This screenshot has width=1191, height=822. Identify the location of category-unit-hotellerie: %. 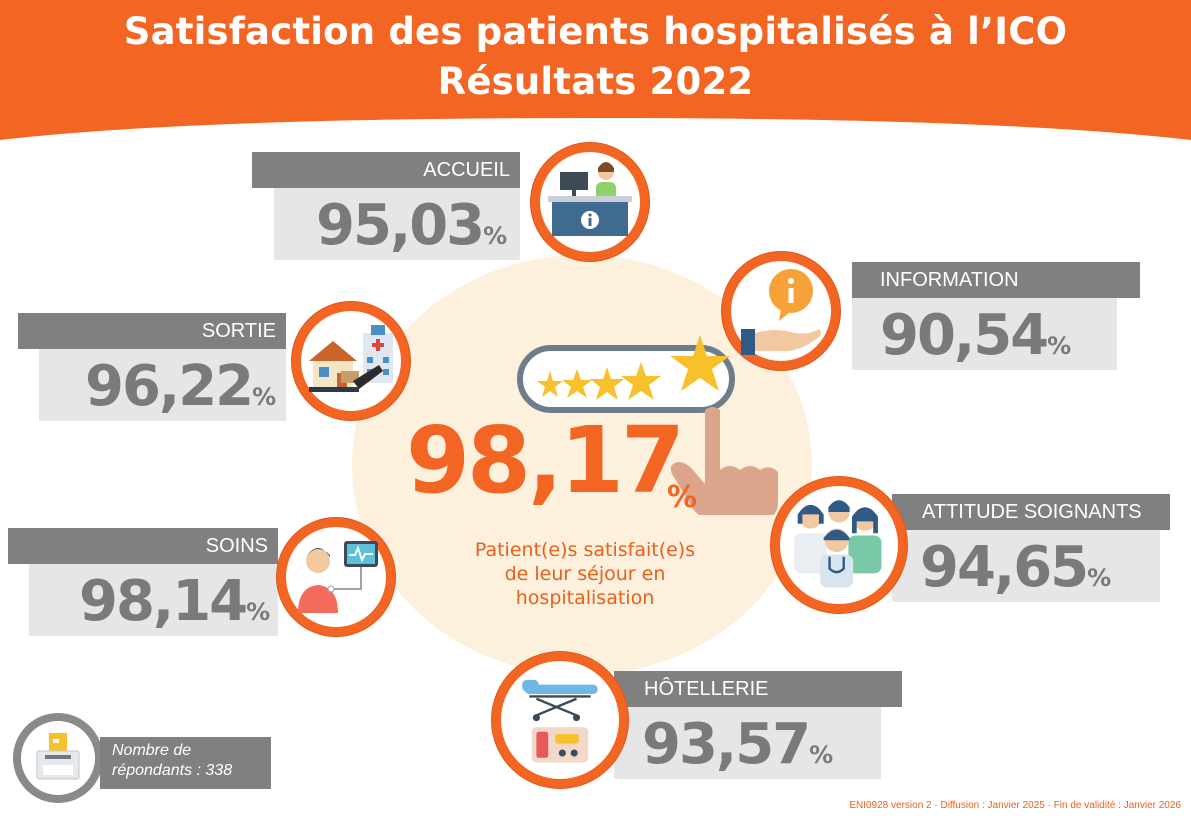
(821, 755).